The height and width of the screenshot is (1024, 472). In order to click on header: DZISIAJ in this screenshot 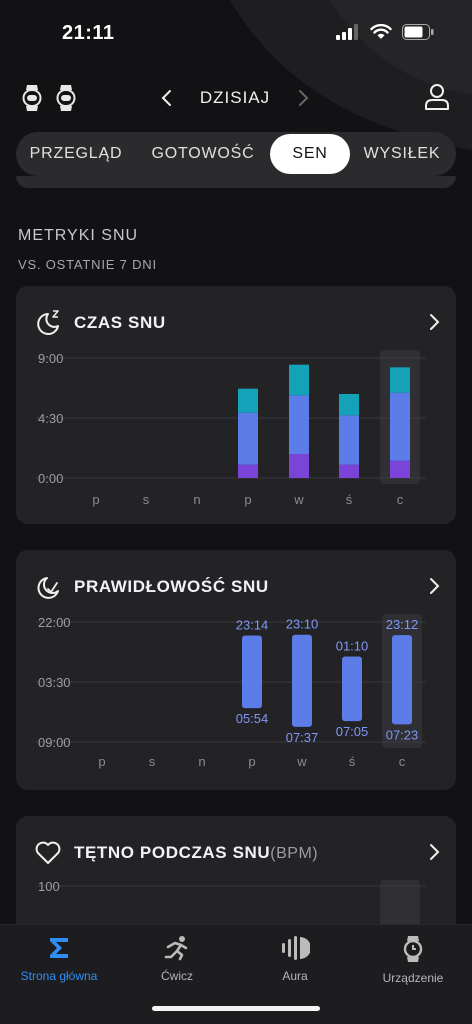, I will do `click(236, 98)`.